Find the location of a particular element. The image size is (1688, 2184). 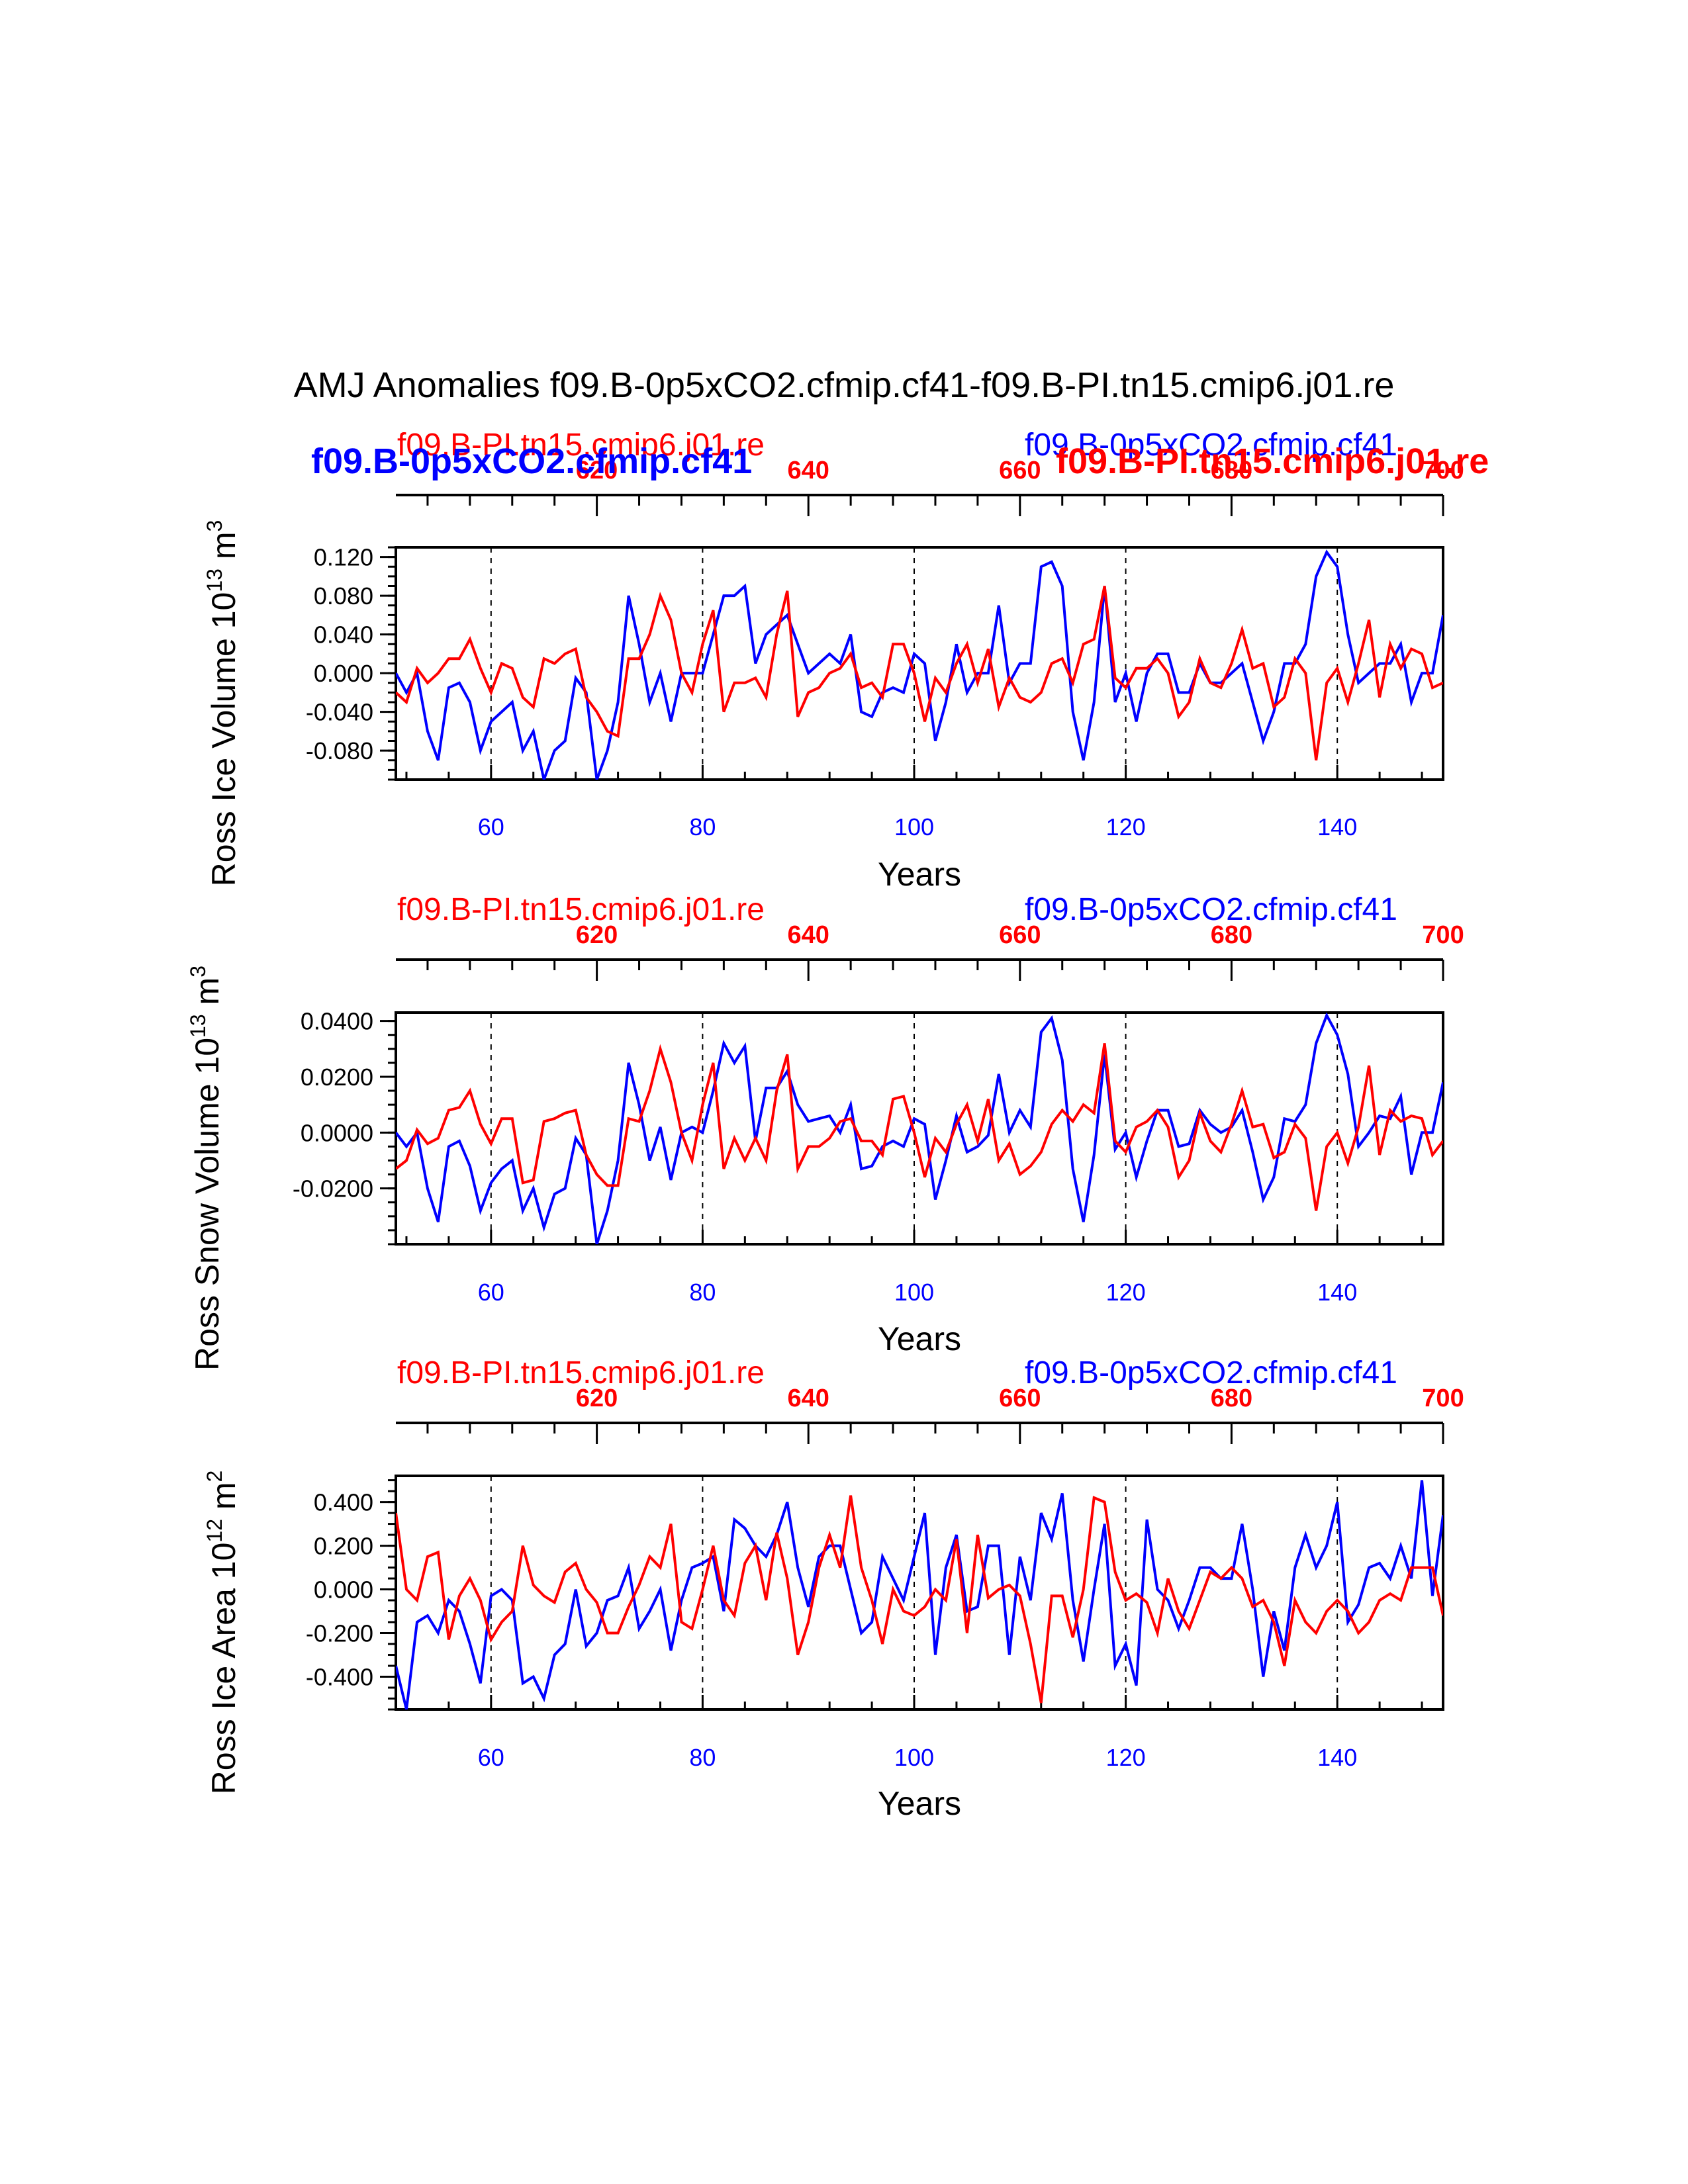

y-title-base: Ross Ice Area 10 is located at coordinates (223, 1669).